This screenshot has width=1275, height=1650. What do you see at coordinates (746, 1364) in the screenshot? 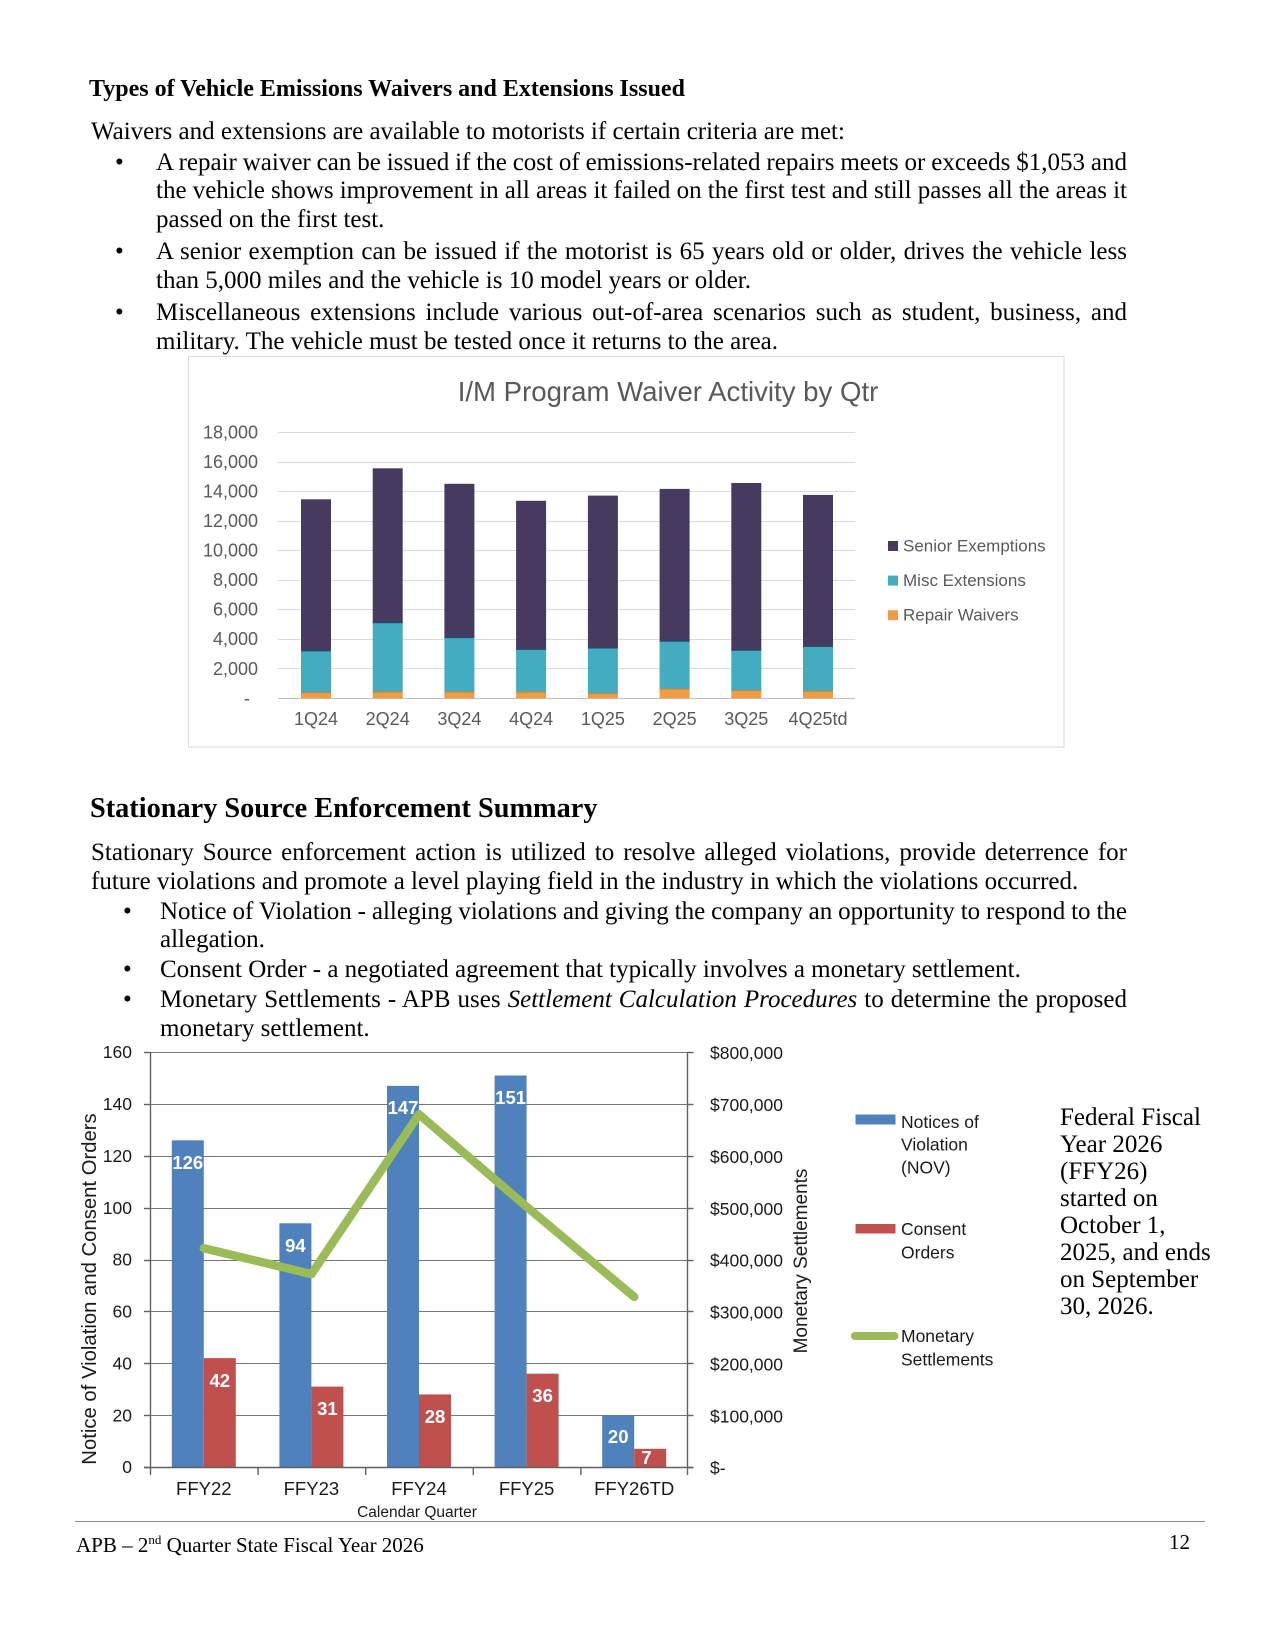
I see `svg-text: $200,000` at bounding box center [746, 1364].